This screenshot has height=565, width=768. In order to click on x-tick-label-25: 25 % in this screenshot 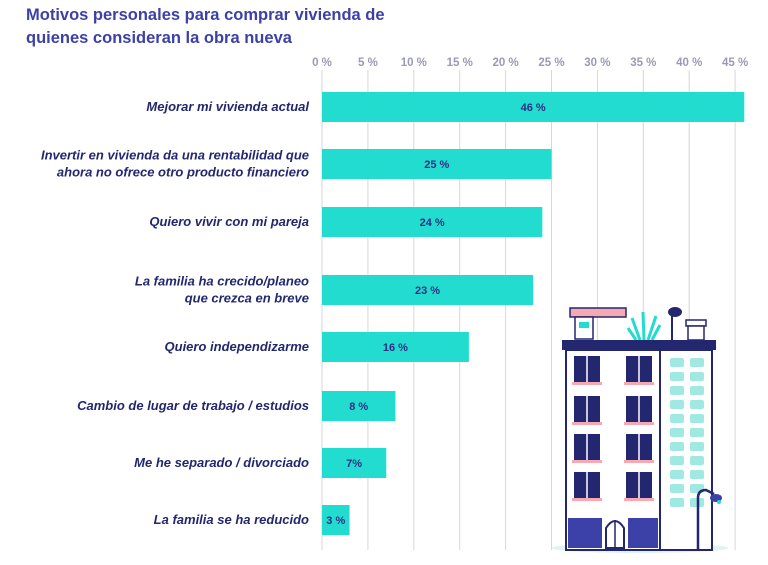, I will do `click(551, 63)`.